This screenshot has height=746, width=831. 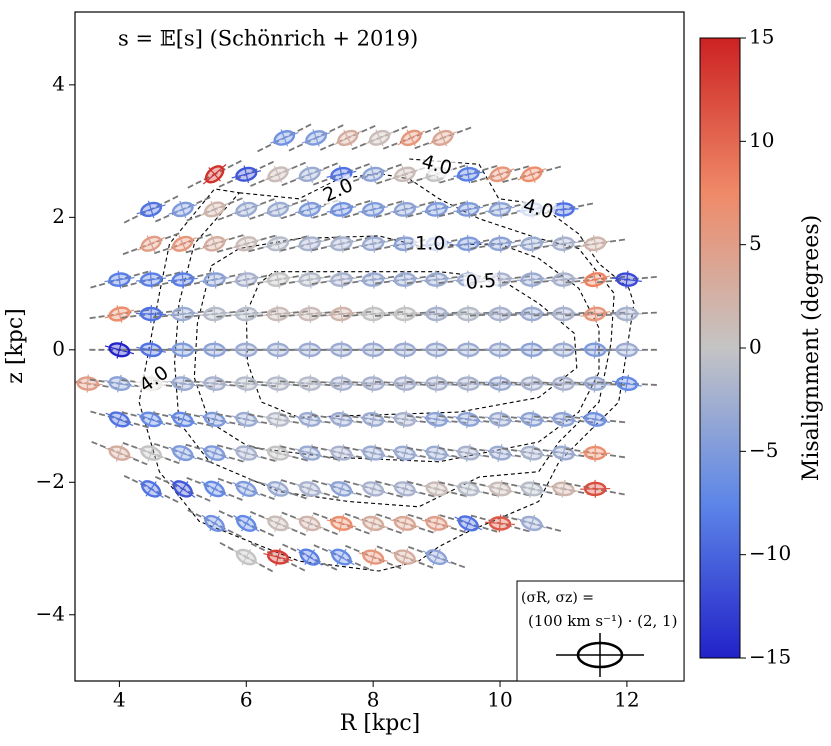 What do you see at coordinates (119, 700) in the screenshot?
I see `x-tick-label: 4` at bounding box center [119, 700].